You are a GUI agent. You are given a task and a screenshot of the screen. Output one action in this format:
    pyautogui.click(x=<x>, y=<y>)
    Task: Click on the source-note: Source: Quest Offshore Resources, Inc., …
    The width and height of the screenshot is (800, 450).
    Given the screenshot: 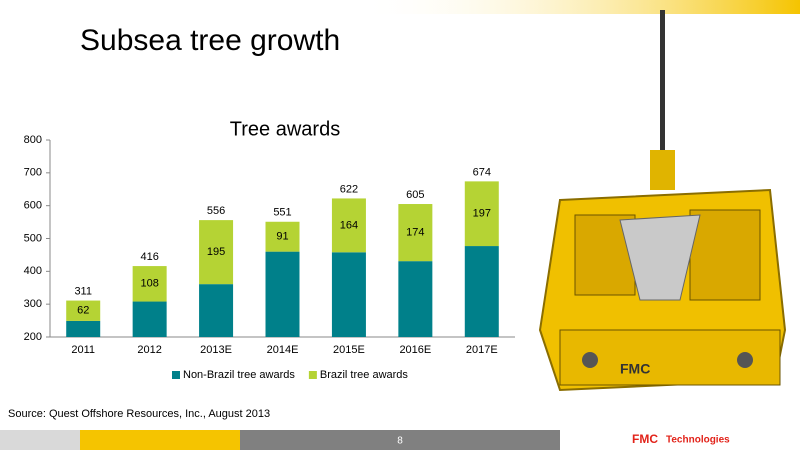 What is the action you would take?
    pyautogui.click(x=139, y=414)
    